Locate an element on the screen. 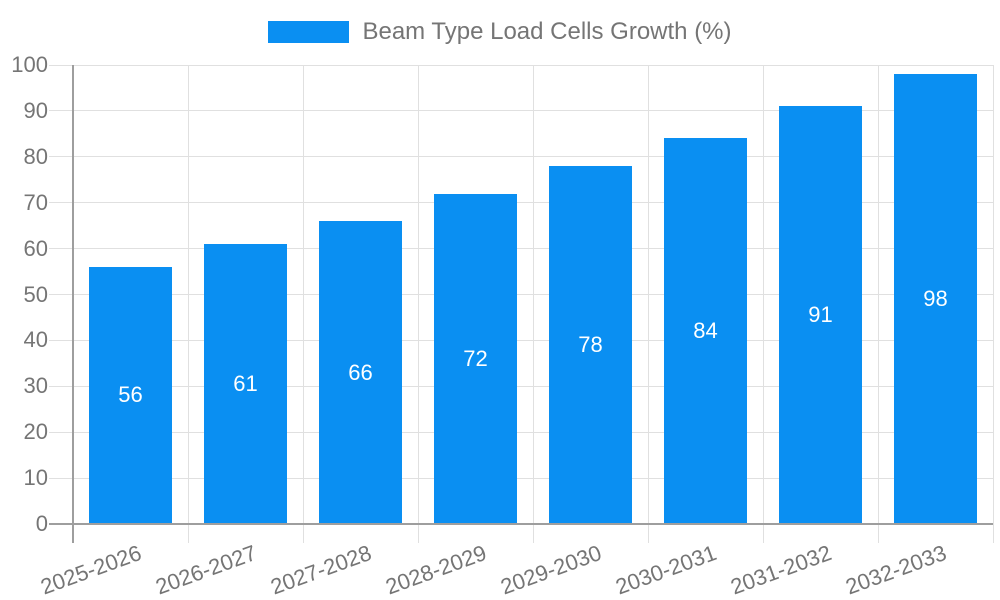 The height and width of the screenshot is (600, 1000). y-axis-line is located at coordinates (73, 304).